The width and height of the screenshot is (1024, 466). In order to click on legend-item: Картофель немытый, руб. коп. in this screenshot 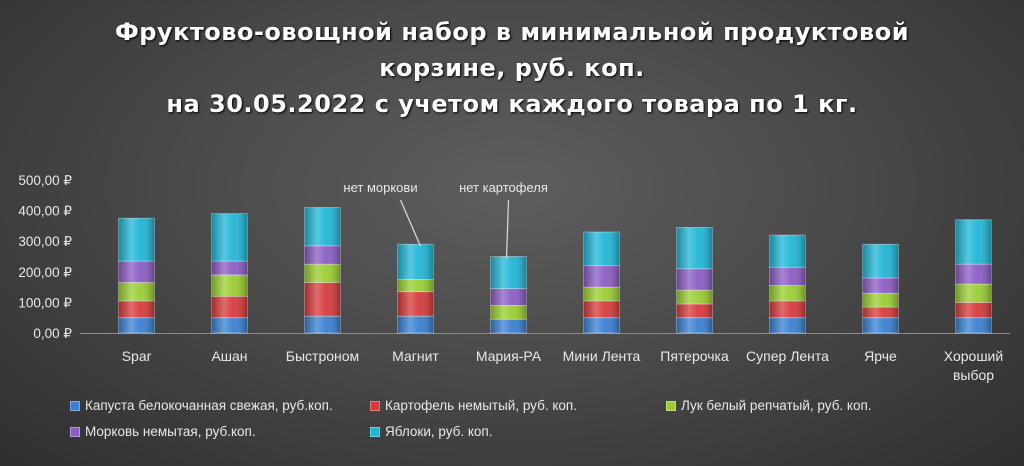, I will do `click(473, 405)`.